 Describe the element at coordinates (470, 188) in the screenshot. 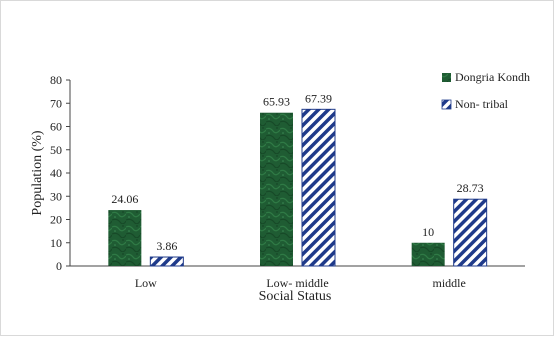

I see `data-label: 28.73` at that location.